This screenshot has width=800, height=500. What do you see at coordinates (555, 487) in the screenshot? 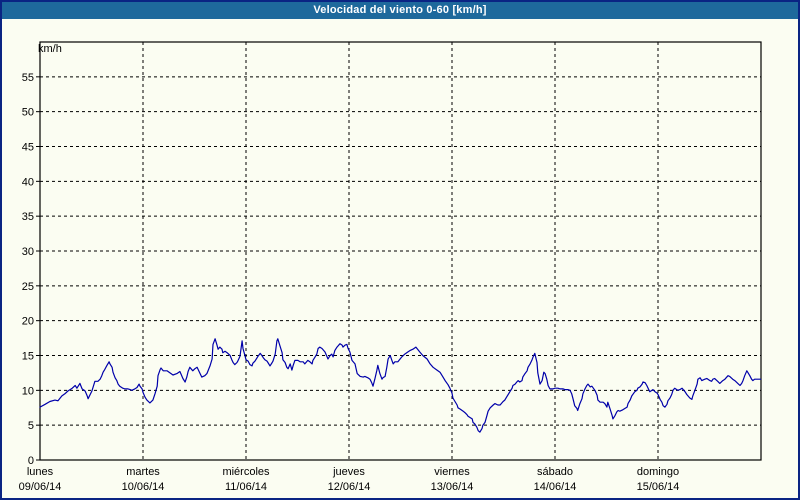
I see `day-date-label: 14/06/14` at bounding box center [555, 487].